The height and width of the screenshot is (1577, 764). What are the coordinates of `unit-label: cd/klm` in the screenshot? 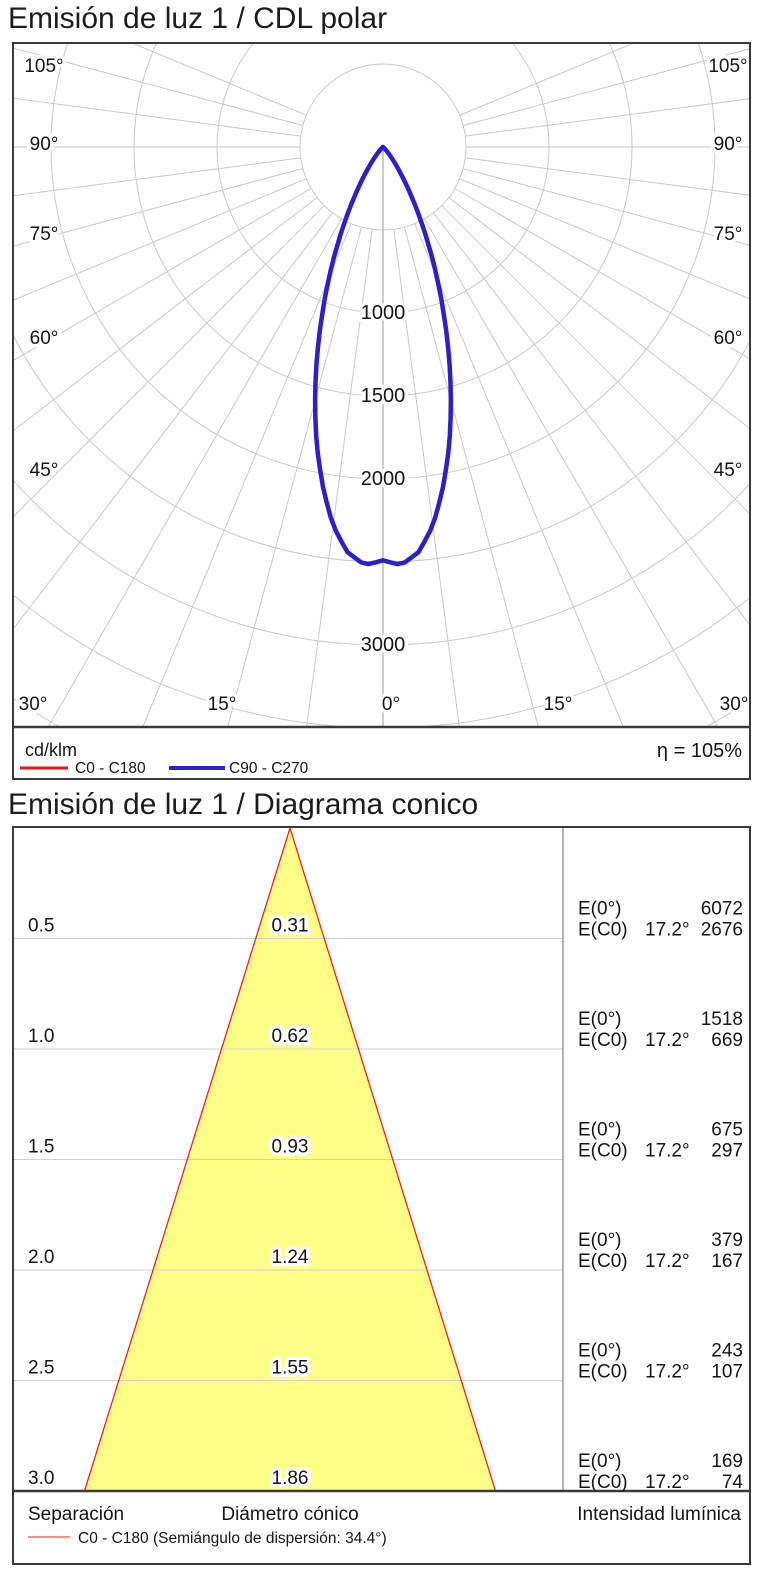 It's located at (51, 750).